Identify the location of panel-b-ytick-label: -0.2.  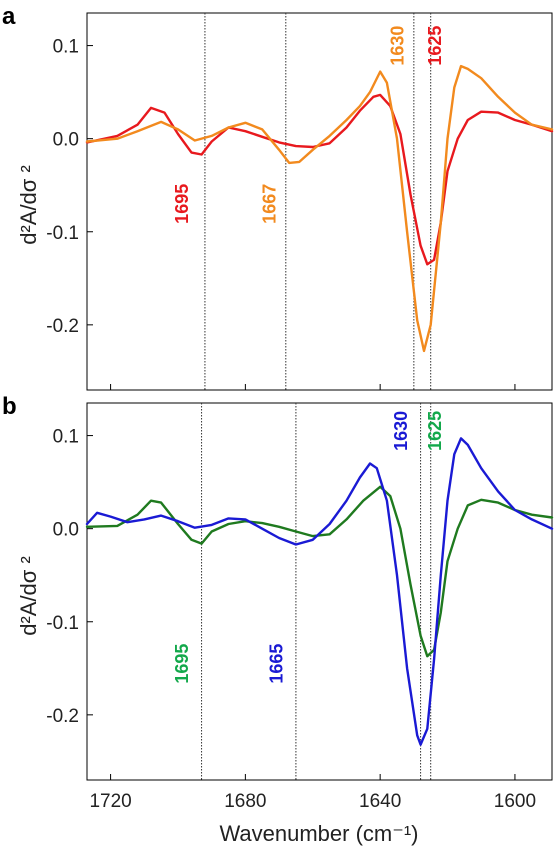
(62, 716).